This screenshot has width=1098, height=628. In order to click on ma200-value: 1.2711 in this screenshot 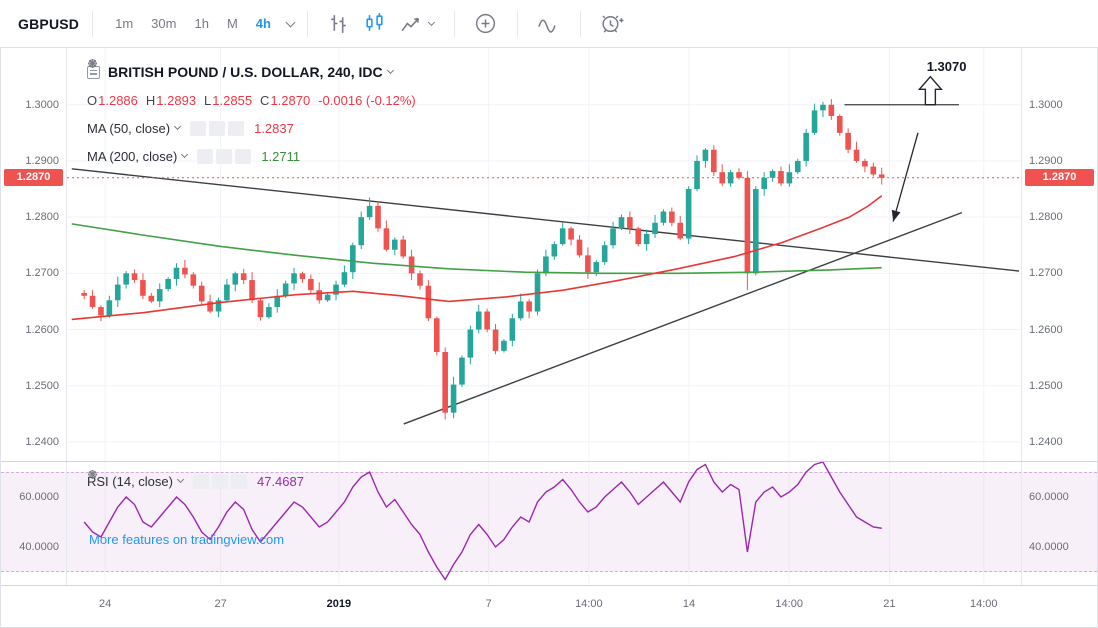, I will do `click(281, 156)`.